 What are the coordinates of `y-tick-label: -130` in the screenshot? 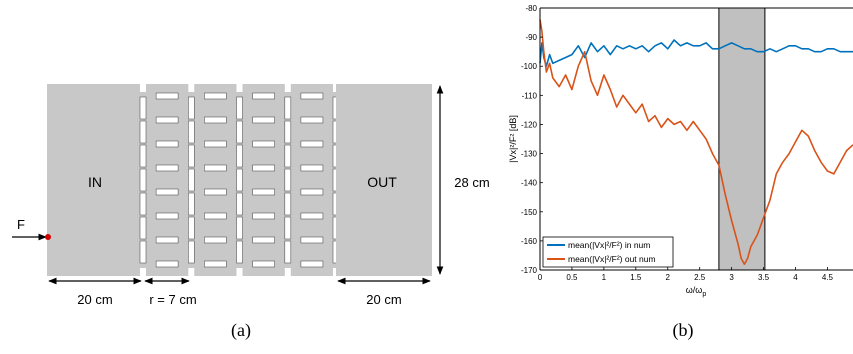 It's located at (529, 154).